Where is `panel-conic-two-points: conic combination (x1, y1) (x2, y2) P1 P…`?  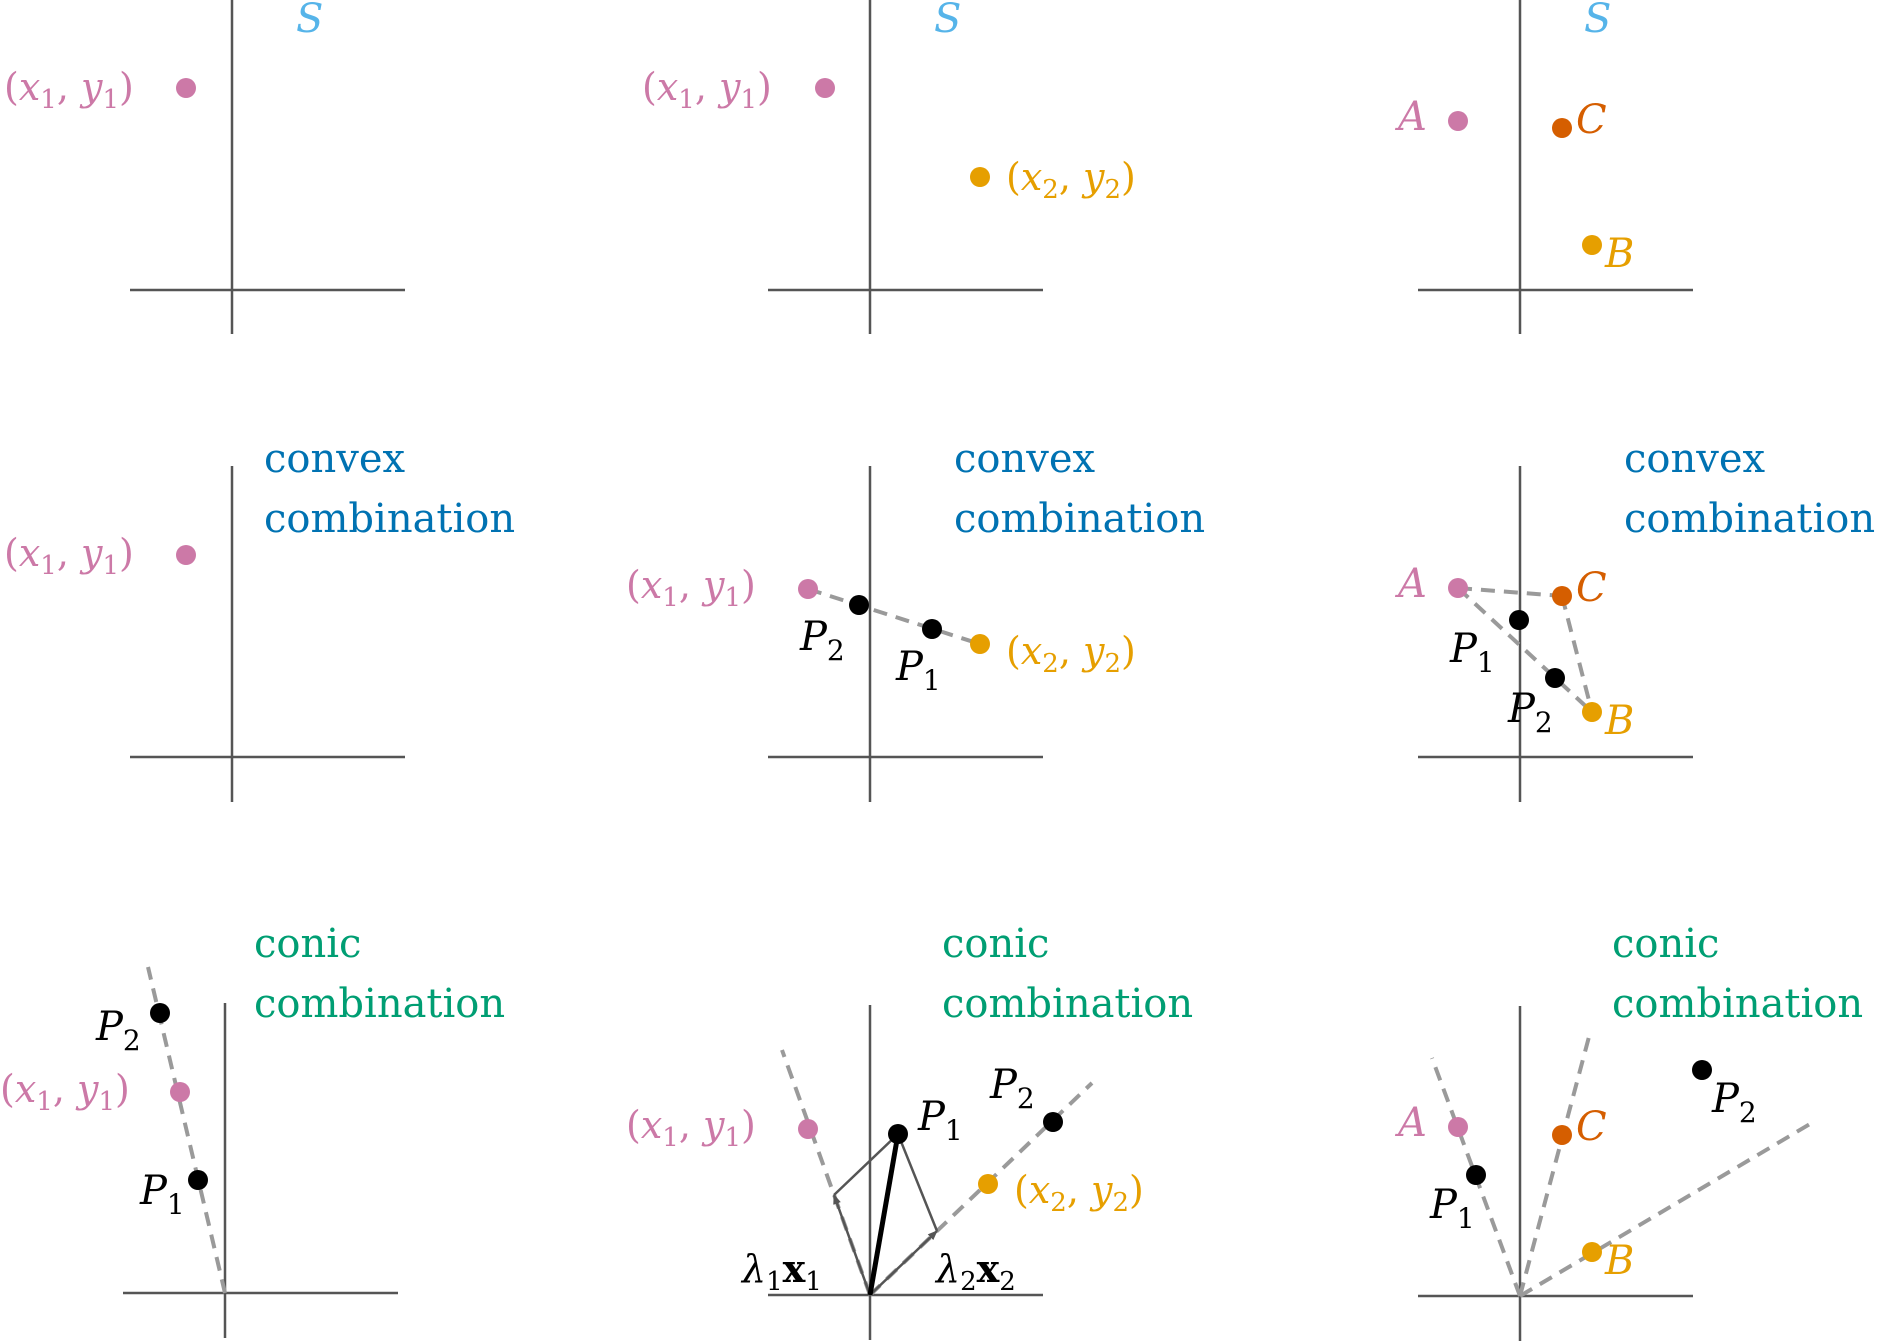 panel-conic-two-points: conic combination (x1, y1) (x2, y2) P1 P… is located at coordinates (909, 1130).